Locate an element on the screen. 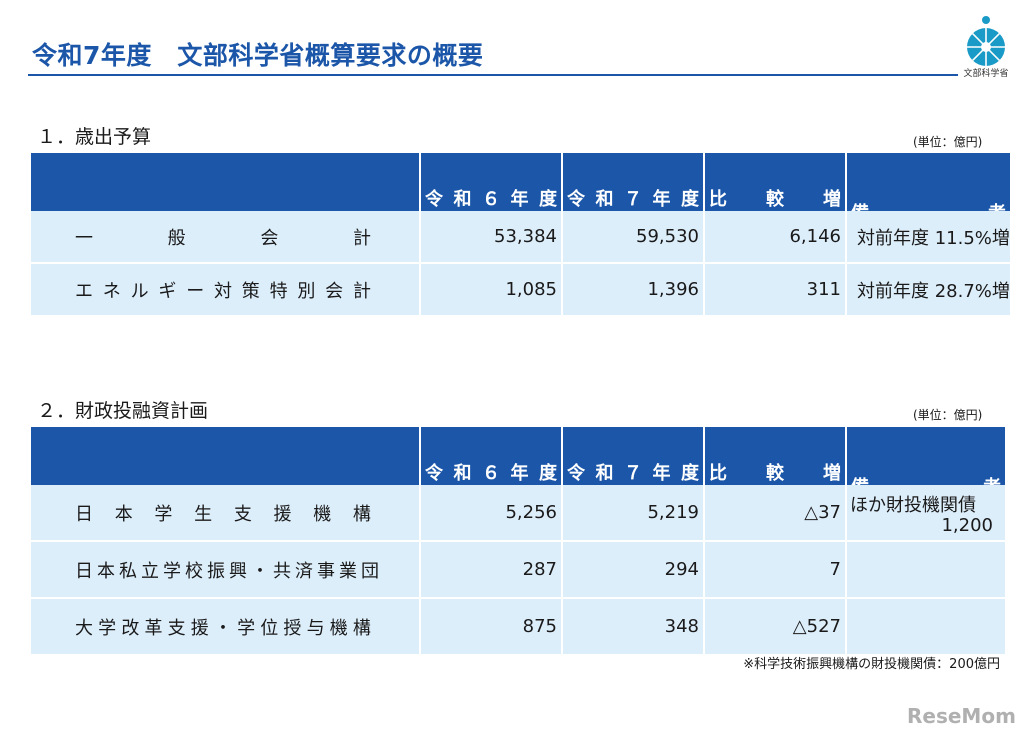 This screenshot has width=1019, height=737. footnote: ※科学技術振興機構の財投機関債：200億円 is located at coordinates (871, 664).